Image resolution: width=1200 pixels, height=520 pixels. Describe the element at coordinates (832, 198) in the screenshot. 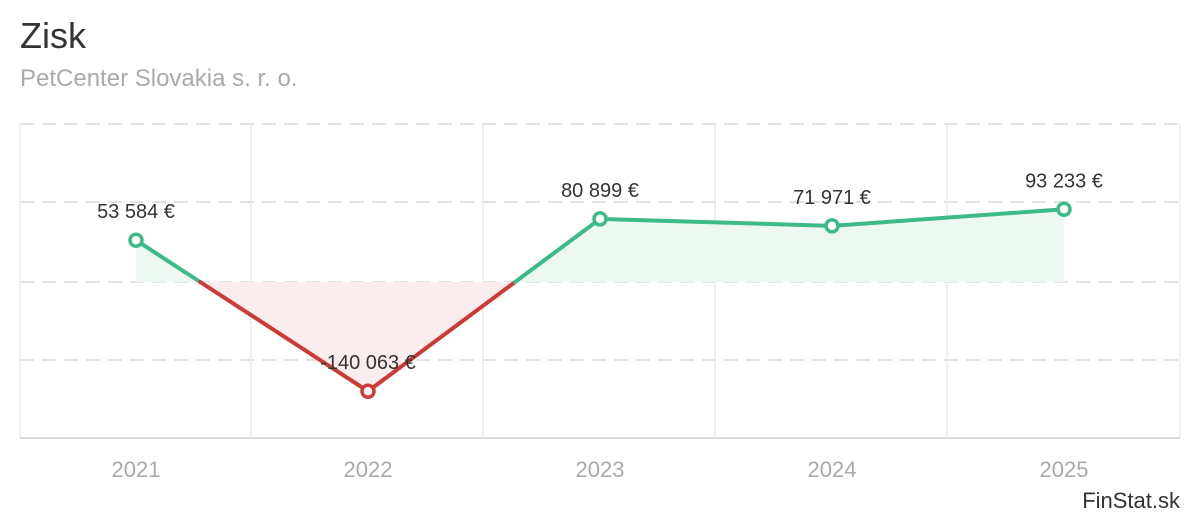

I see `data-label: 71 971 €` at that location.